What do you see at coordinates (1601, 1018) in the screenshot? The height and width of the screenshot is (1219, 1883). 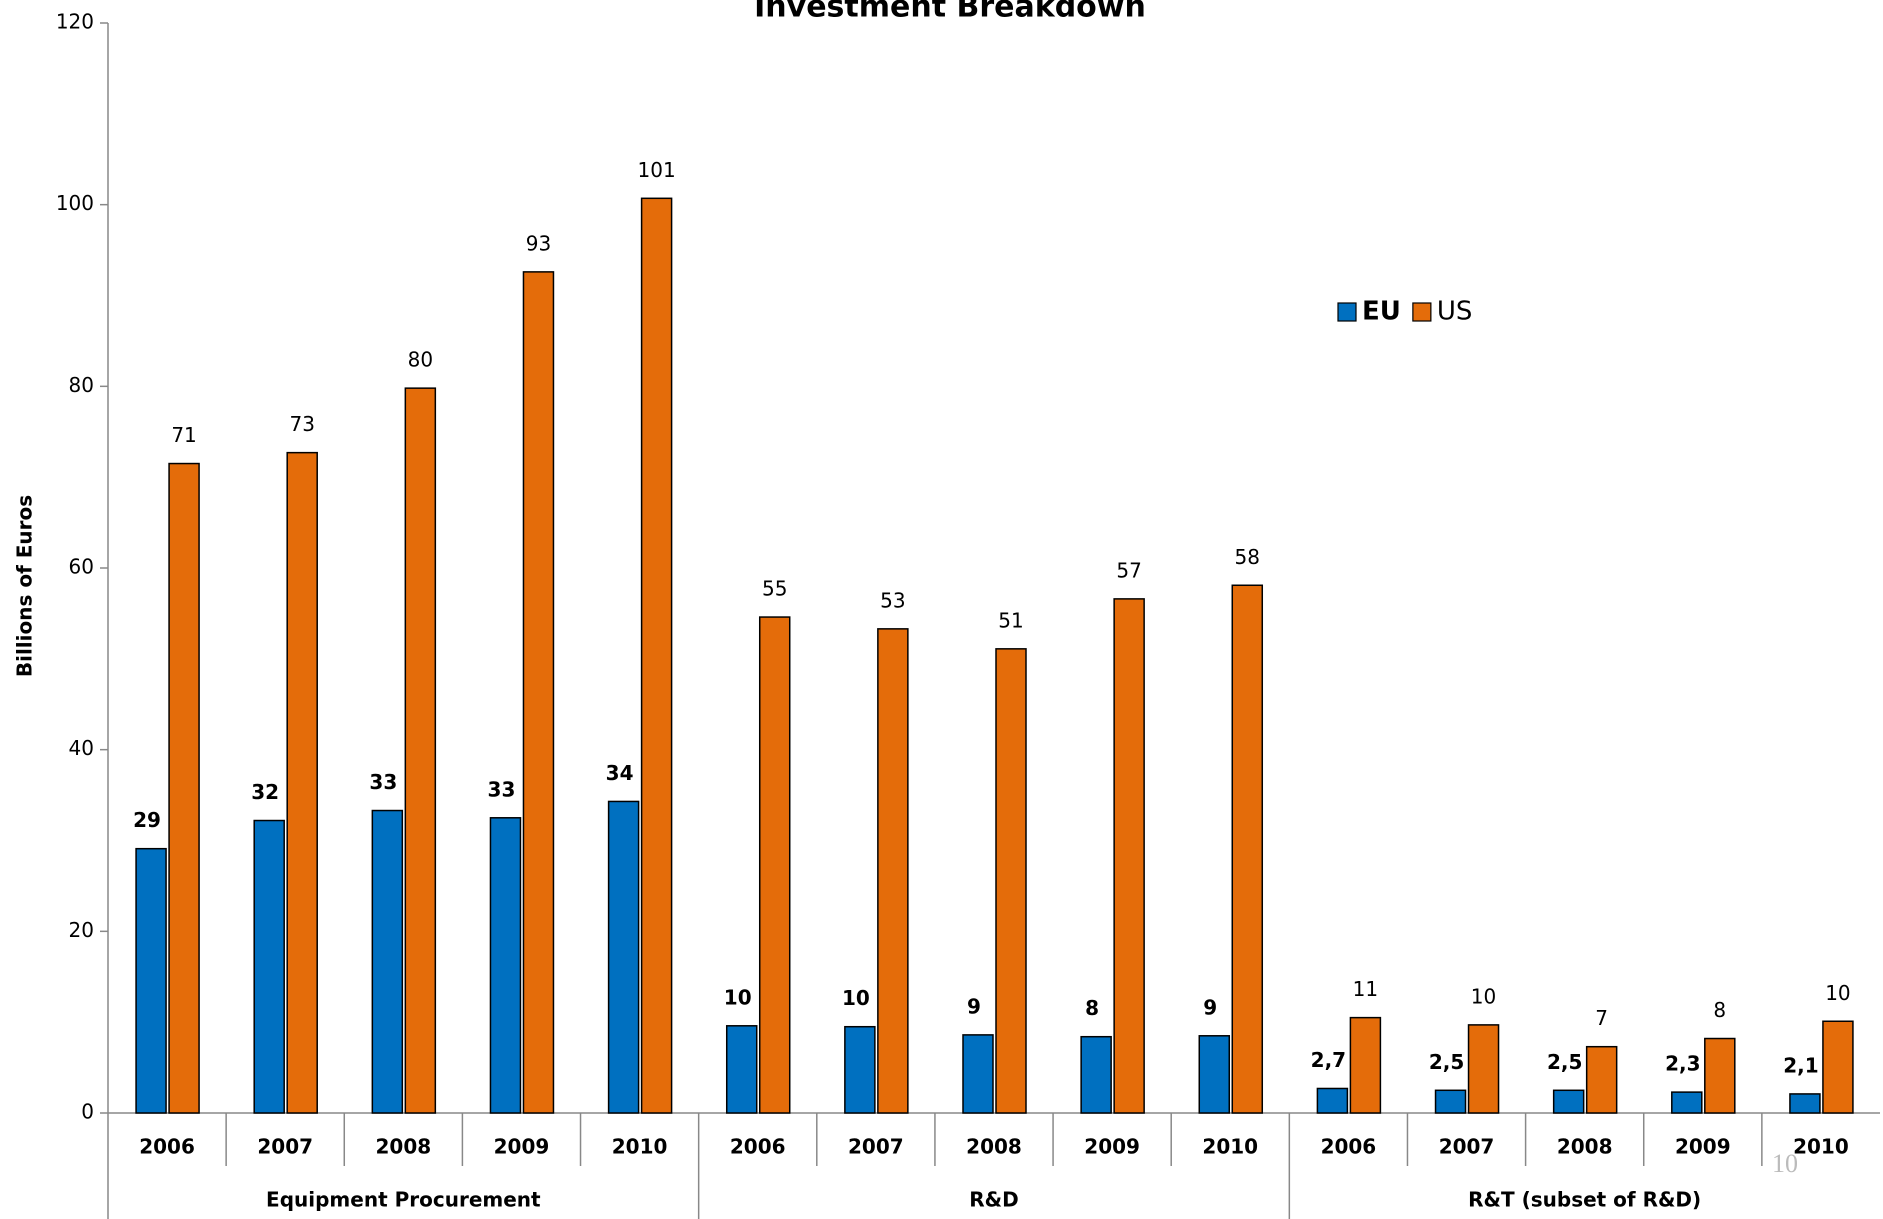 I see `data-label: 7` at bounding box center [1601, 1018].